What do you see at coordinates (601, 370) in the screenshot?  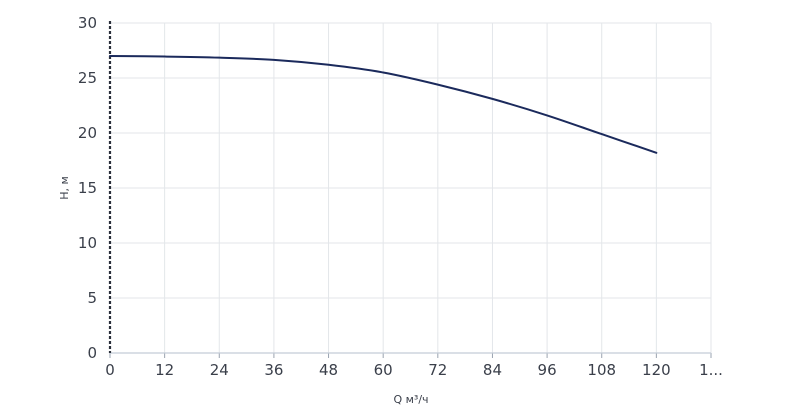 I see `x-tick-label: 108` at bounding box center [601, 370].